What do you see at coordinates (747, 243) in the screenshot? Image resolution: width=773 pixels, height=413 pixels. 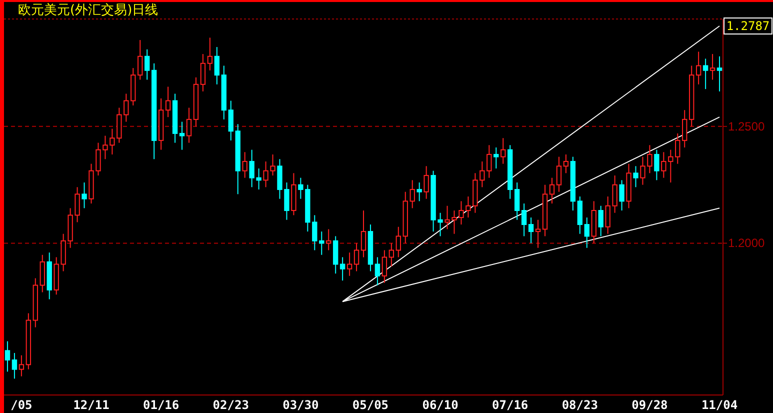 I see `y-tick-label: 1.2000` at bounding box center [747, 243].